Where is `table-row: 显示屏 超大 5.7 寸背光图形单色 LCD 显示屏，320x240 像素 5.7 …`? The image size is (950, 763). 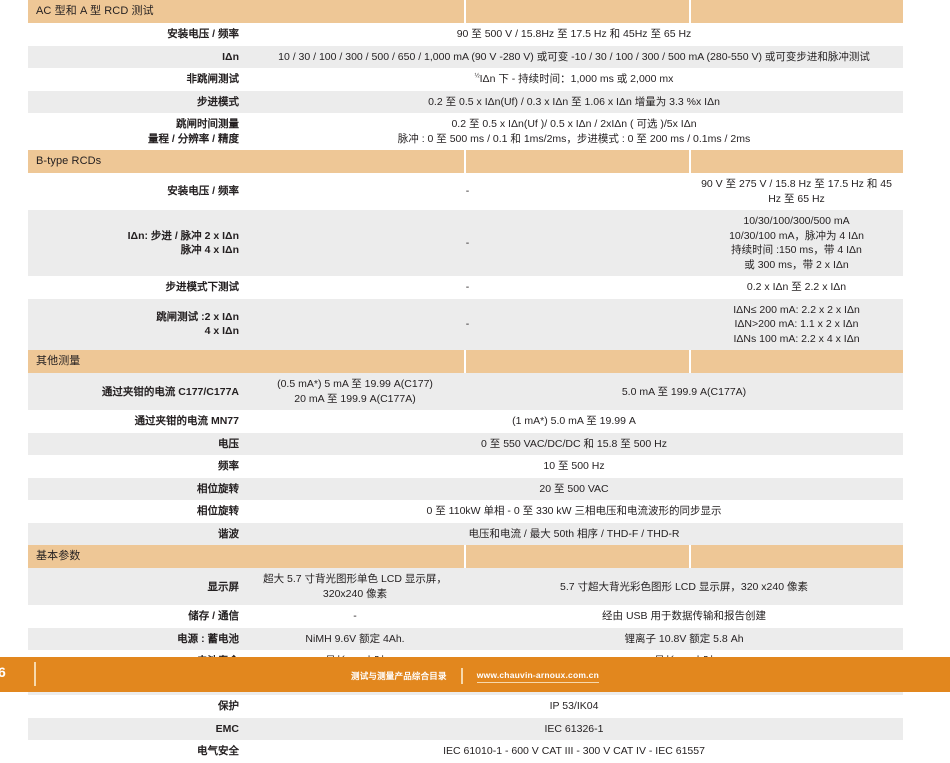
table-row: 显示屏 超大 5.7 寸背光图形单色 LCD 显示屏，320x240 像素 5.7 … is located at coordinates (466, 587).